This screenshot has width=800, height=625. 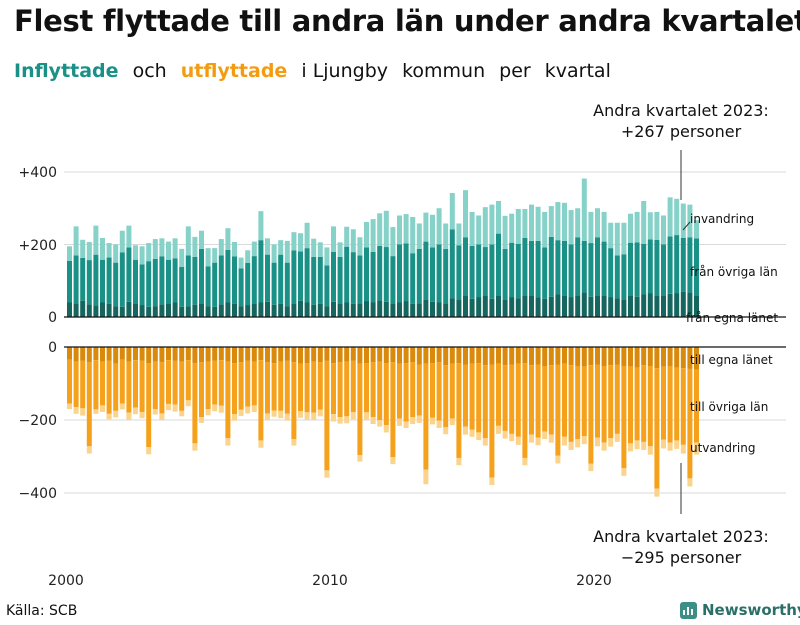 What do you see at coordinates (681, 557) in the screenshot?
I see `annotation-bottom-line2: −295 personer` at bounding box center [681, 557].